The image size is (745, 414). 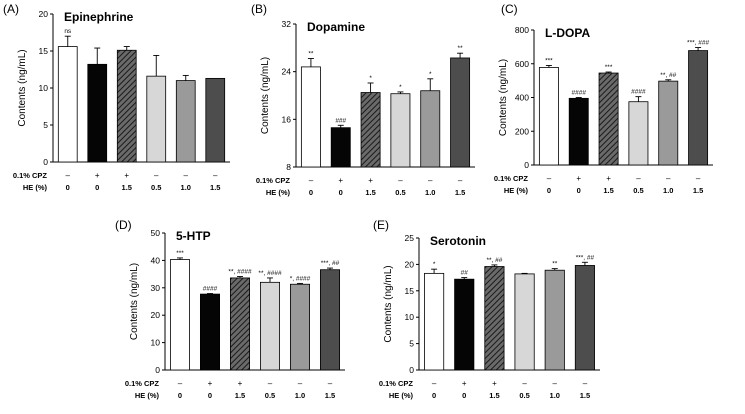 I want to click on significance-label: **, so click(x=311, y=54).